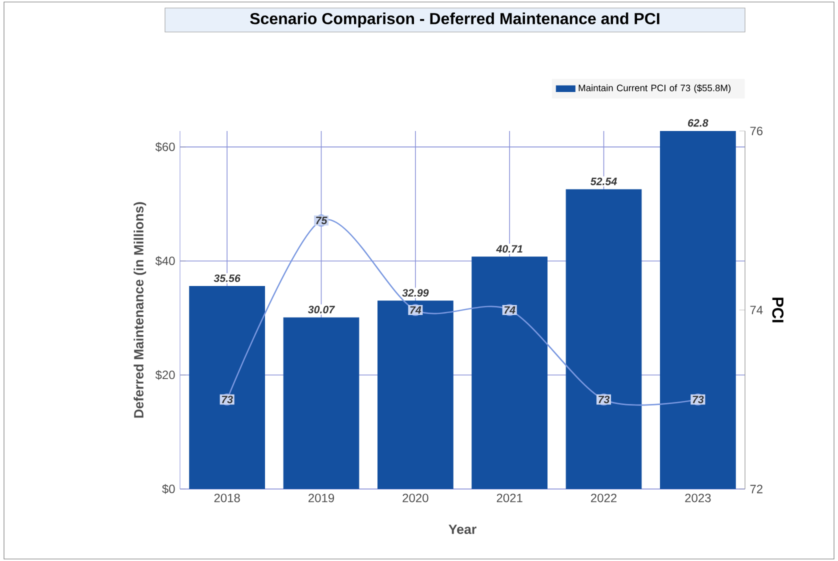  What do you see at coordinates (756, 131) in the screenshot?
I see `y2-tick-label: 76` at bounding box center [756, 131].